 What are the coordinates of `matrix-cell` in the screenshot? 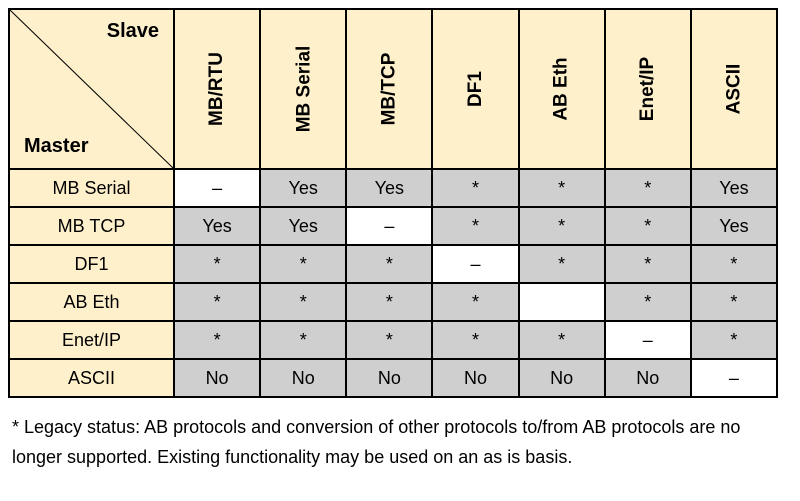 It's located at (561, 302).